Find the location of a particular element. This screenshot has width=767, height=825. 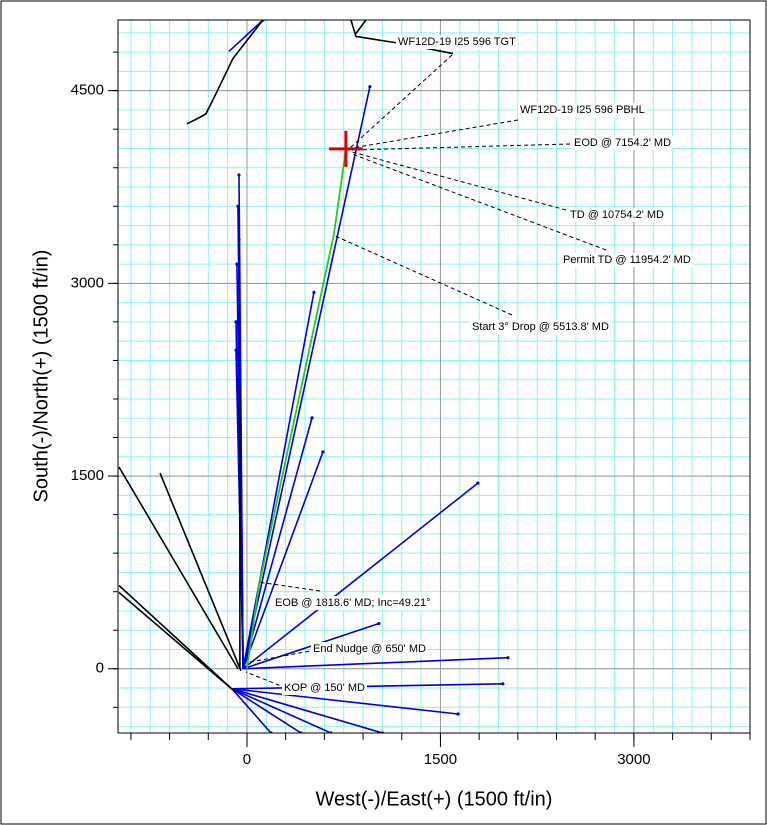

y-axis-label: South(-)/North(+) (1500 ft/in) is located at coordinates (41, 376).